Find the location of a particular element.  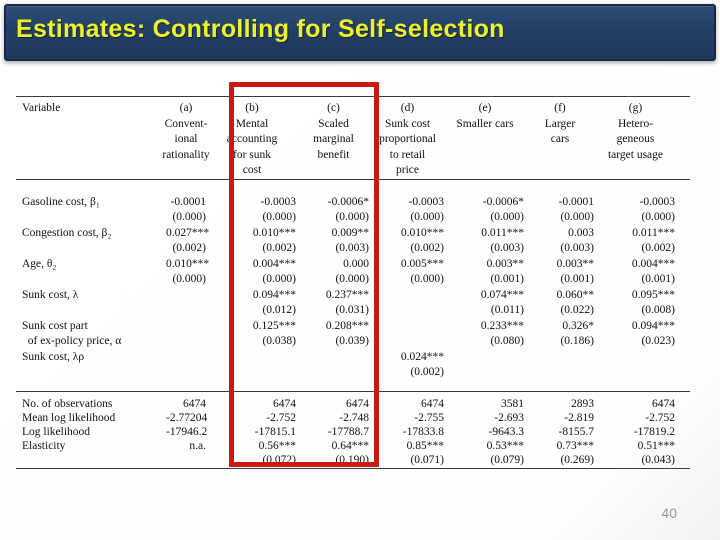

value-cell: (0.190) is located at coordinates (352, 460).